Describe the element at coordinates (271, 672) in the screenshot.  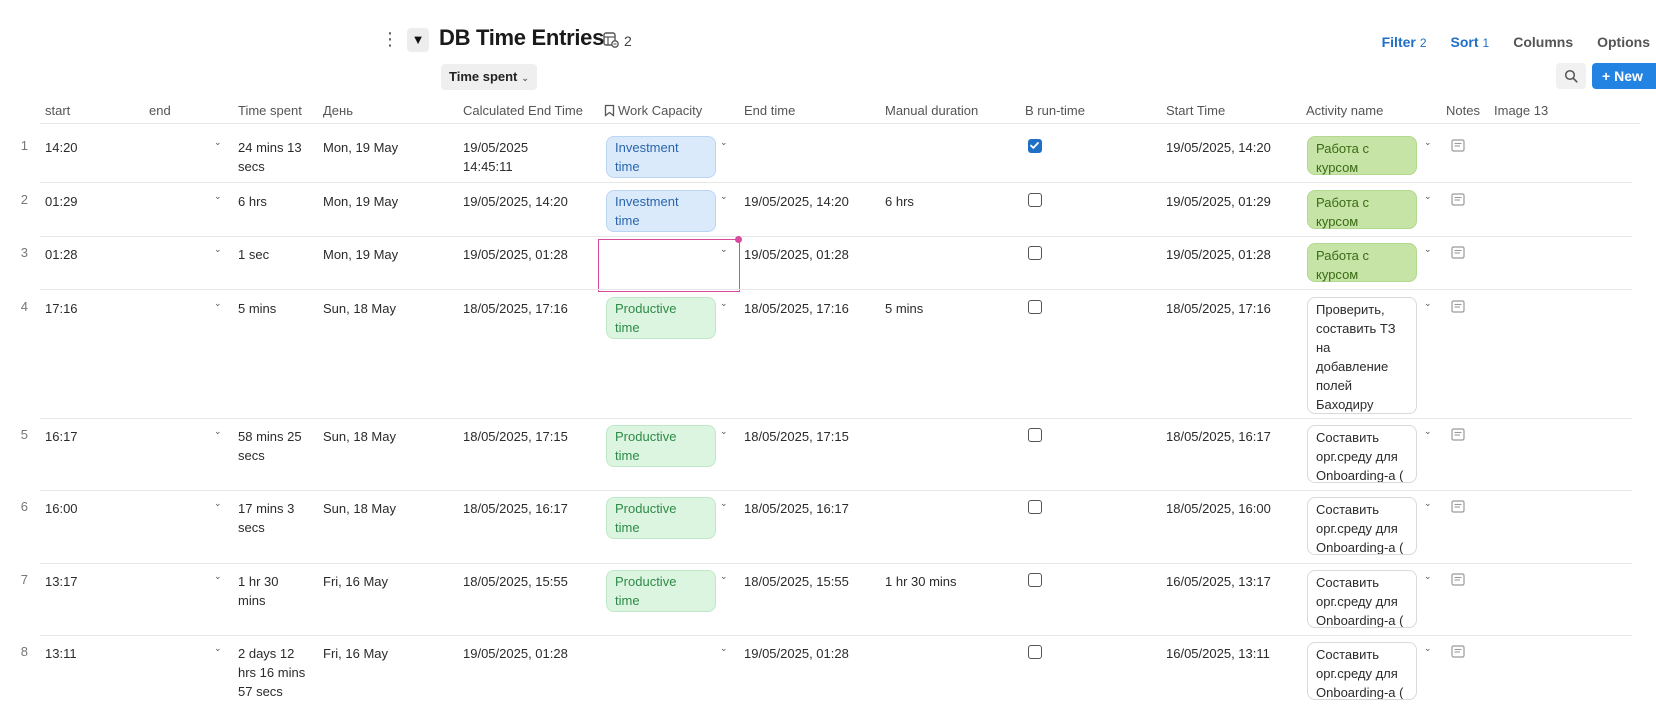
I see `cell-time-spent: 2 days 12 hrs 16 mins 57 secs` at that location.